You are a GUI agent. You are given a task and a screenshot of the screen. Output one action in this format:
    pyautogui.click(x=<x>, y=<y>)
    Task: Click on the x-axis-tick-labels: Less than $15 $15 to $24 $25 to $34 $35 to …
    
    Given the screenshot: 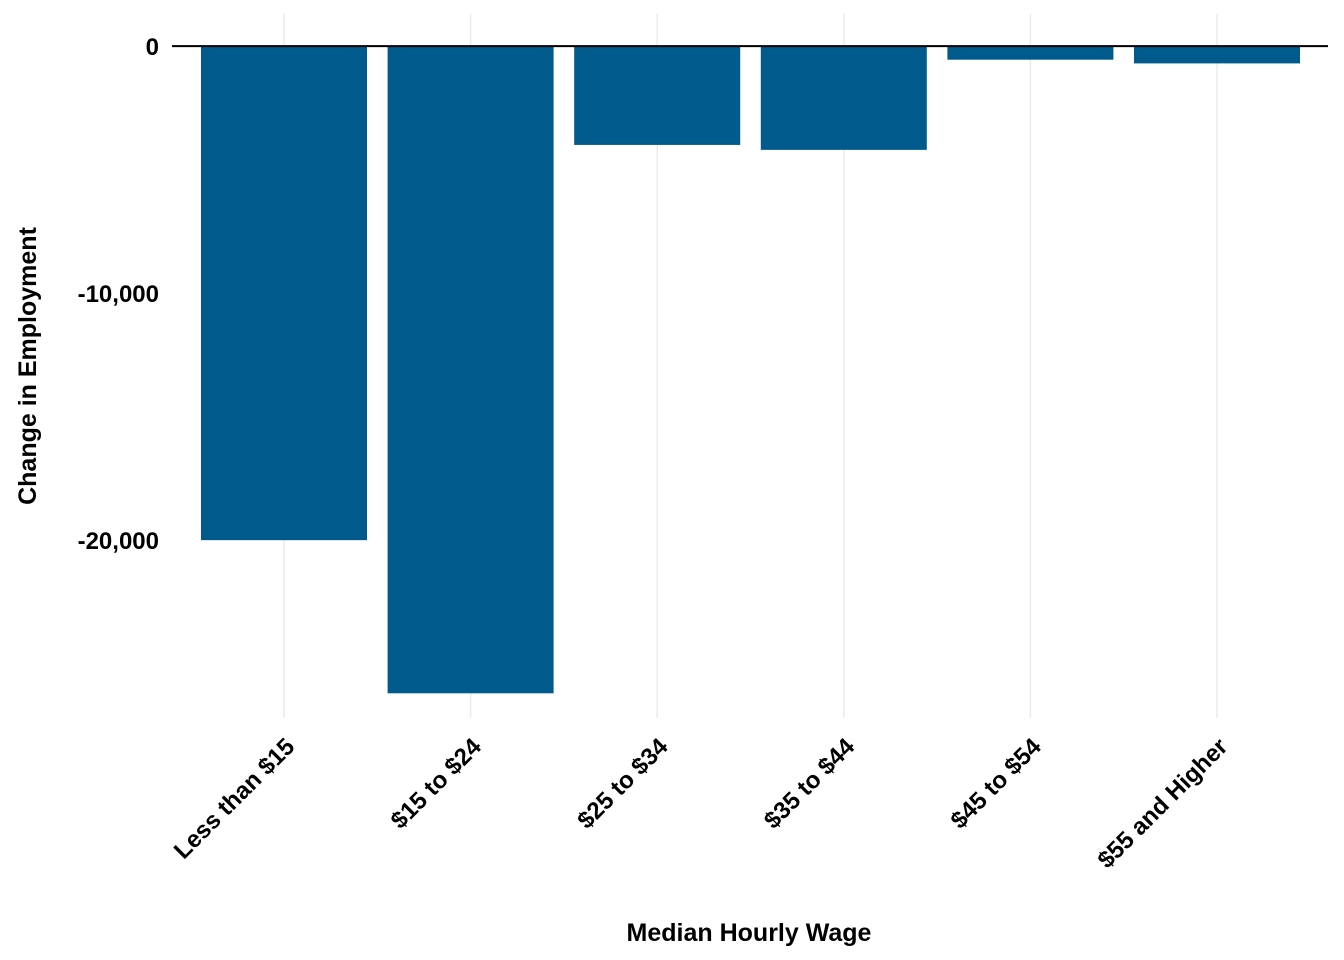 What is the action you would take?
    pyautogui.click(x=701, y=803)
    